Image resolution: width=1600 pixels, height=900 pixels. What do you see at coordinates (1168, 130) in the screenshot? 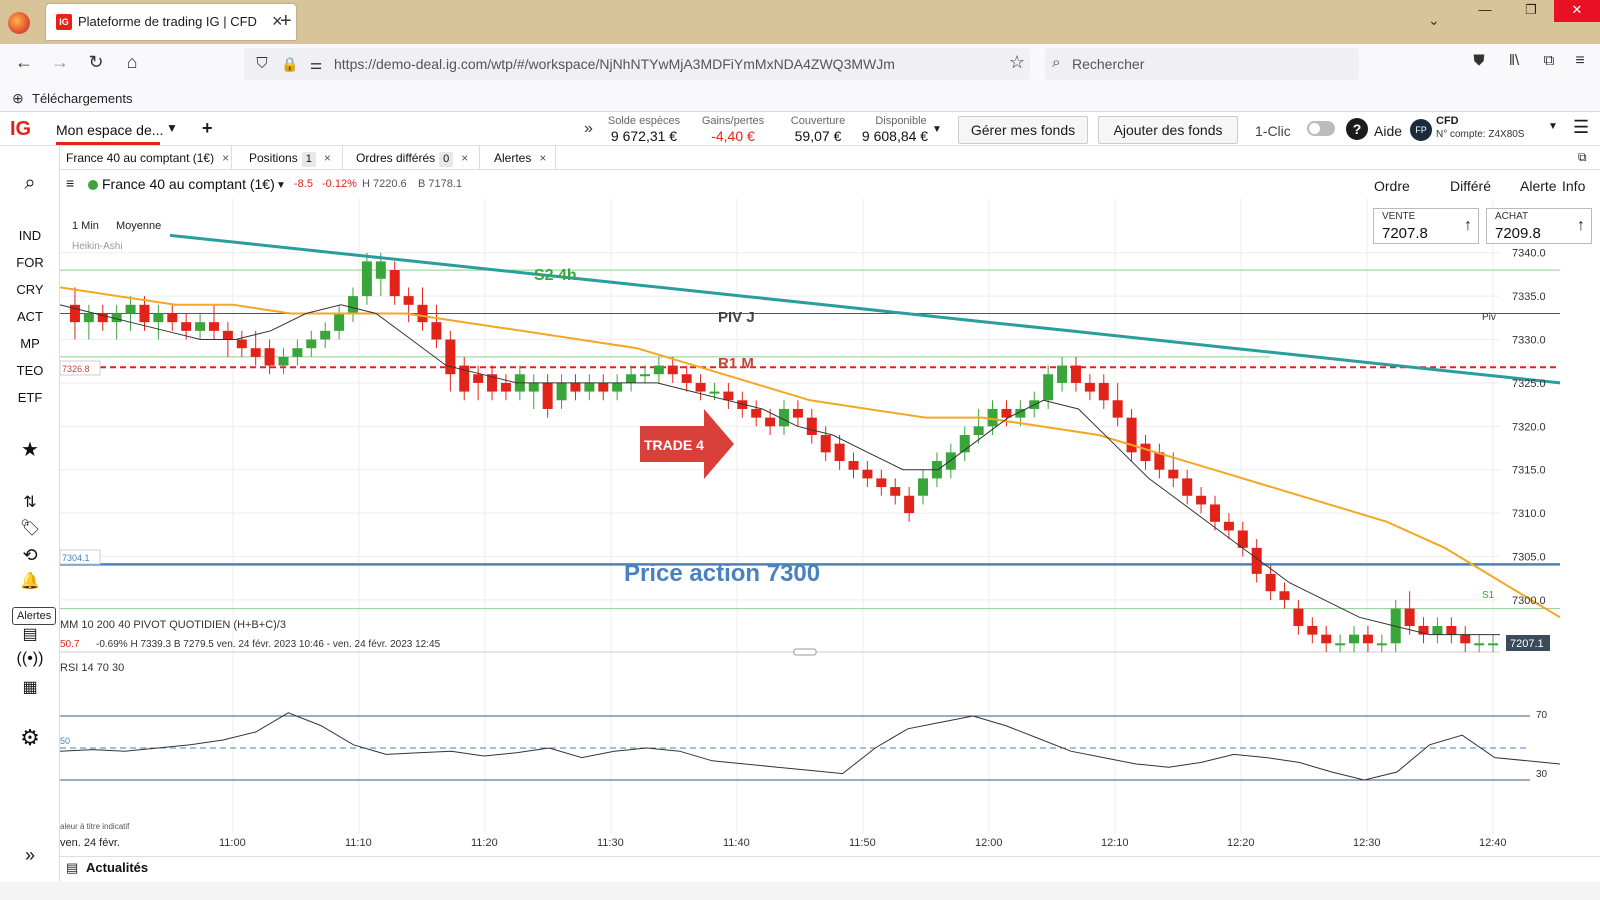
I see `add-funds-button: Ajouter des fonds` at bounding box center [1168, 130].